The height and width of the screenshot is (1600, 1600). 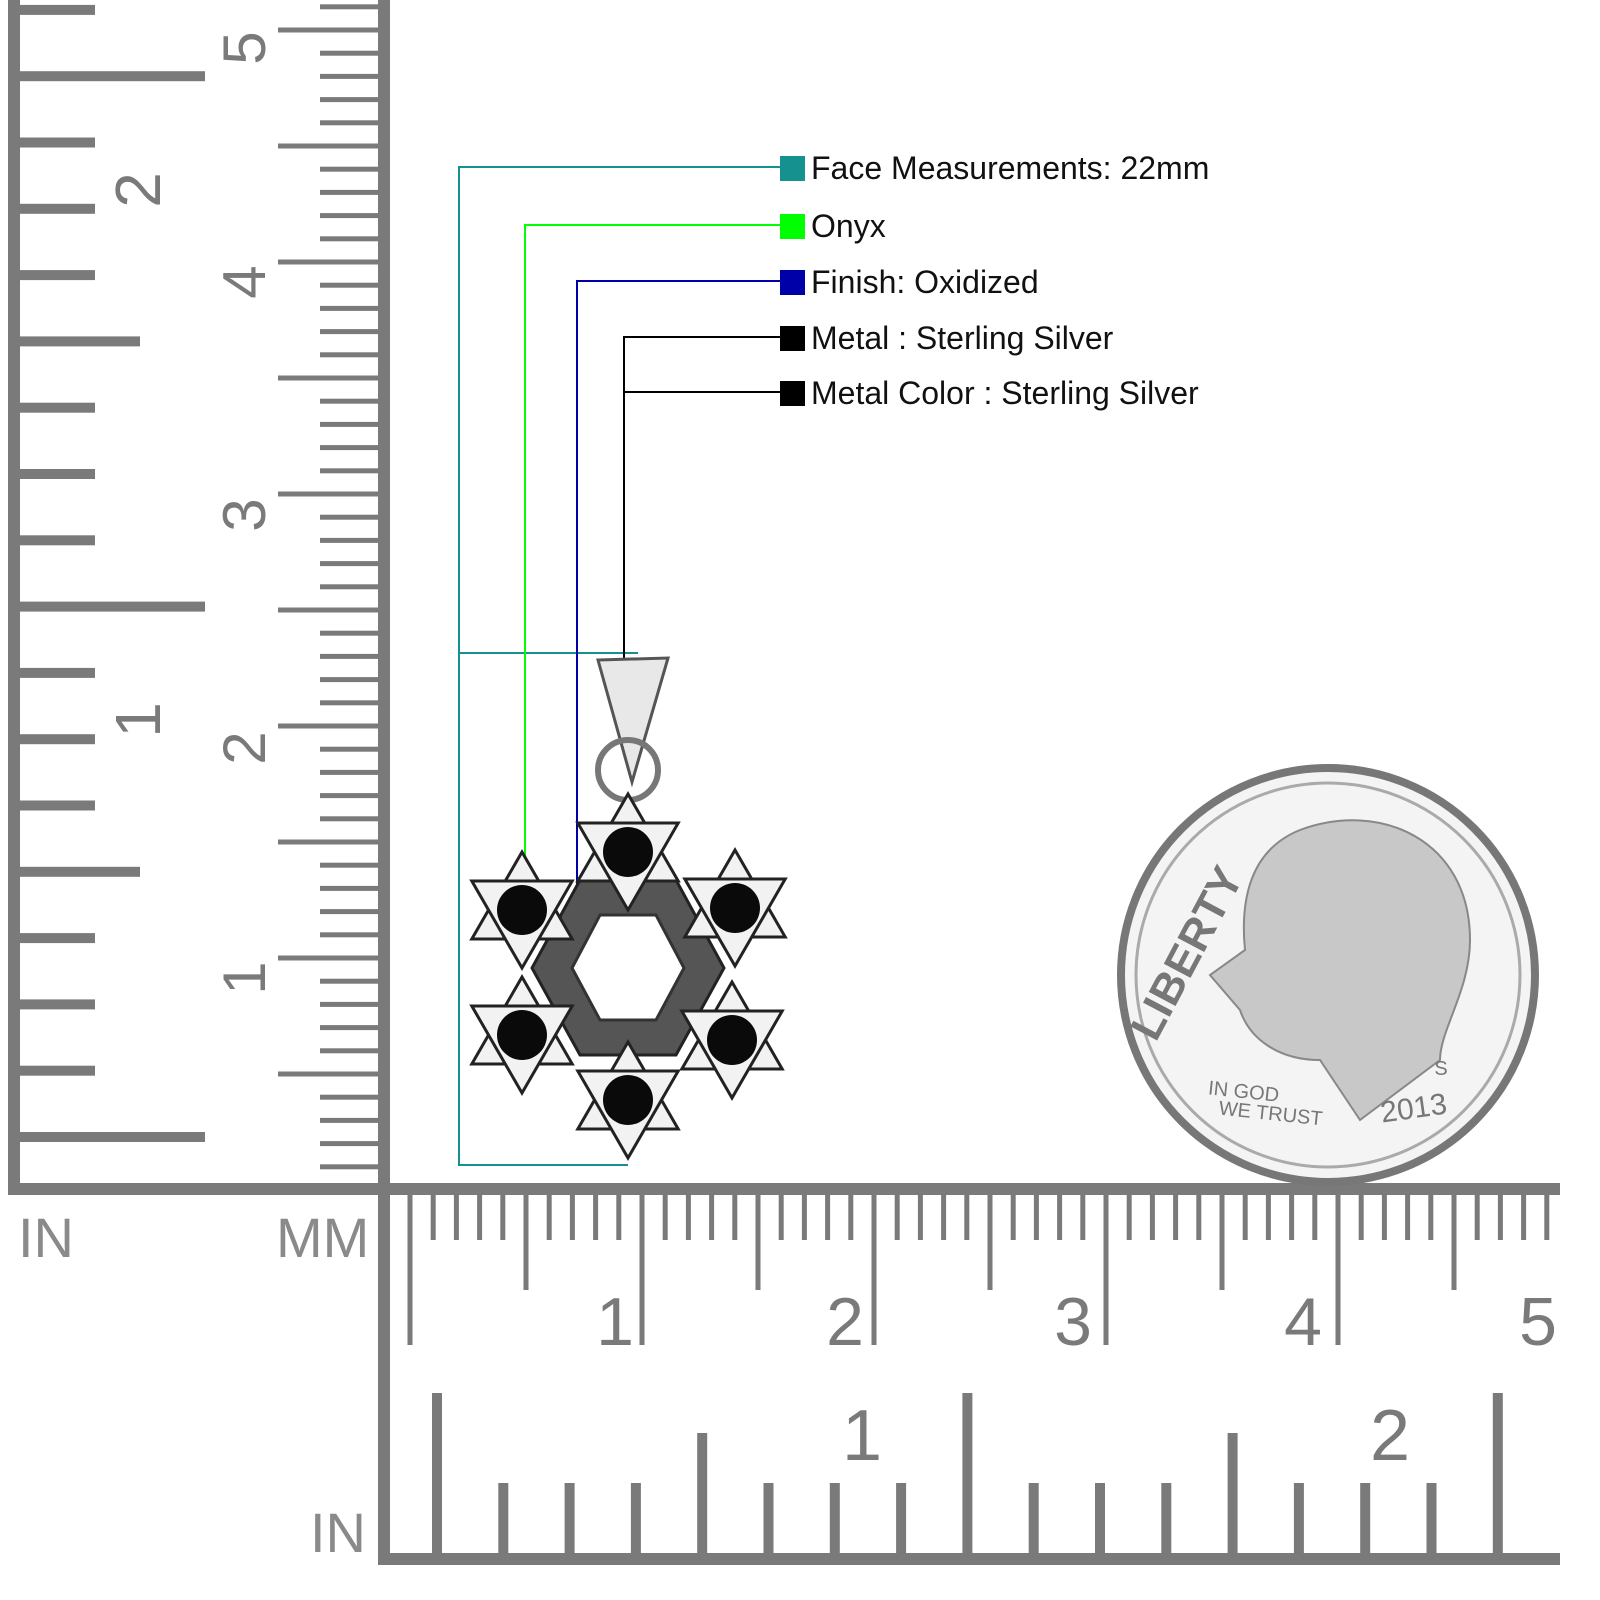 What do you see at coordinates (784, 1189) in the screenshot?
I see `bottom-ruler-edge` at bounding box center [784, 1189].